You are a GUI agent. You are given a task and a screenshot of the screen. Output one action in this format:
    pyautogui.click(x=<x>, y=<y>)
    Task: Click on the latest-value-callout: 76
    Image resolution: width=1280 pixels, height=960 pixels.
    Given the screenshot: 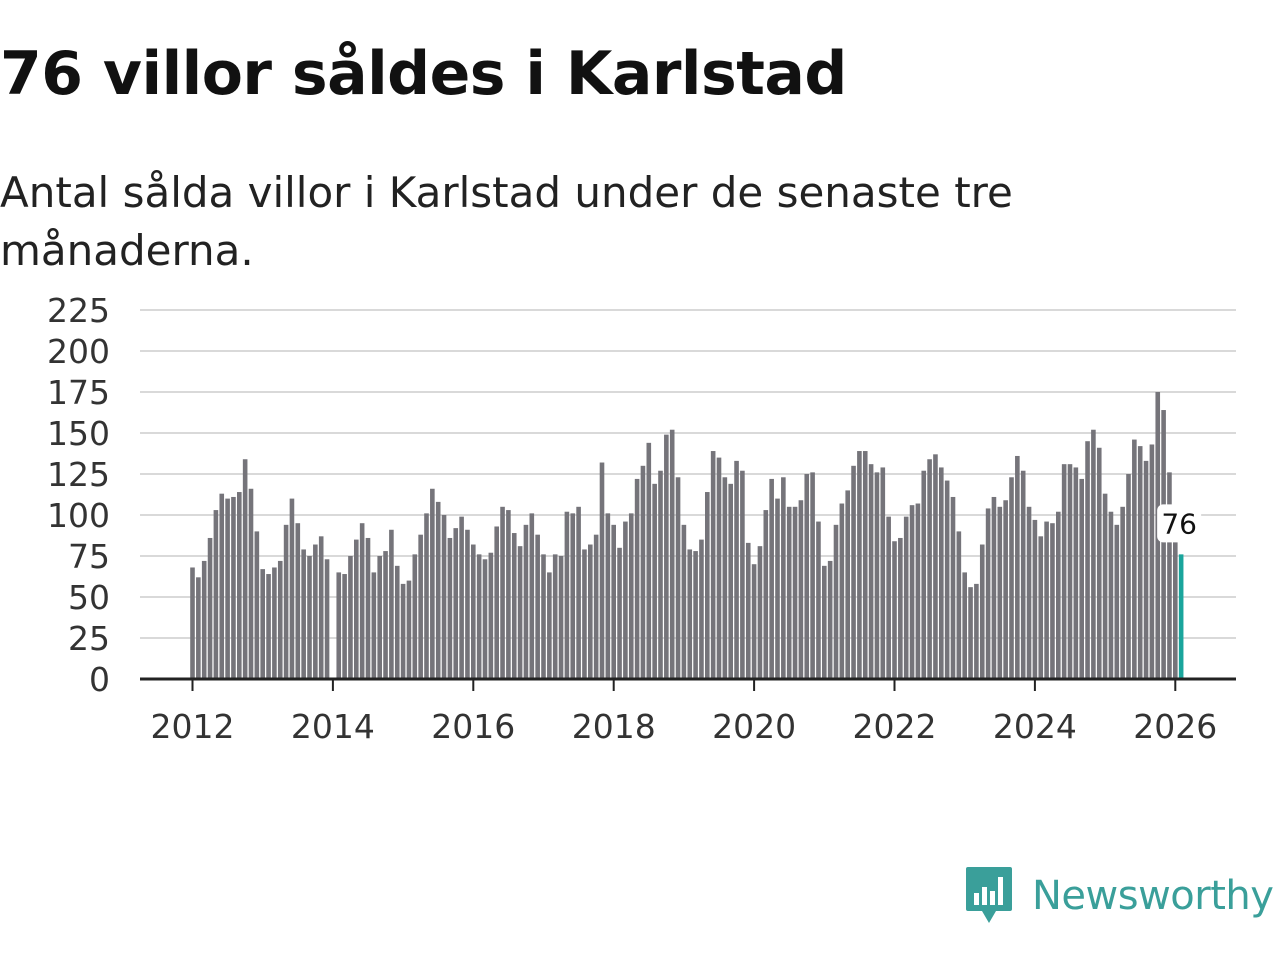 What is the action you would take?
    pyautogui.click(x=1179, y=523)
    